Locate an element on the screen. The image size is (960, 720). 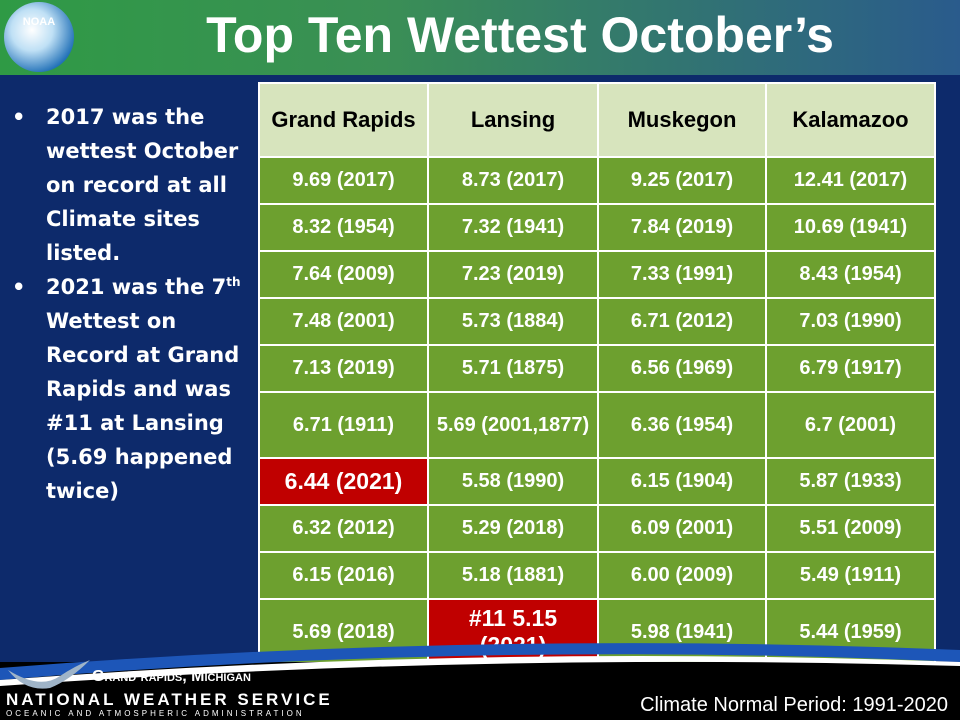
column-header: Lansing is located at coordinates (513, 120).